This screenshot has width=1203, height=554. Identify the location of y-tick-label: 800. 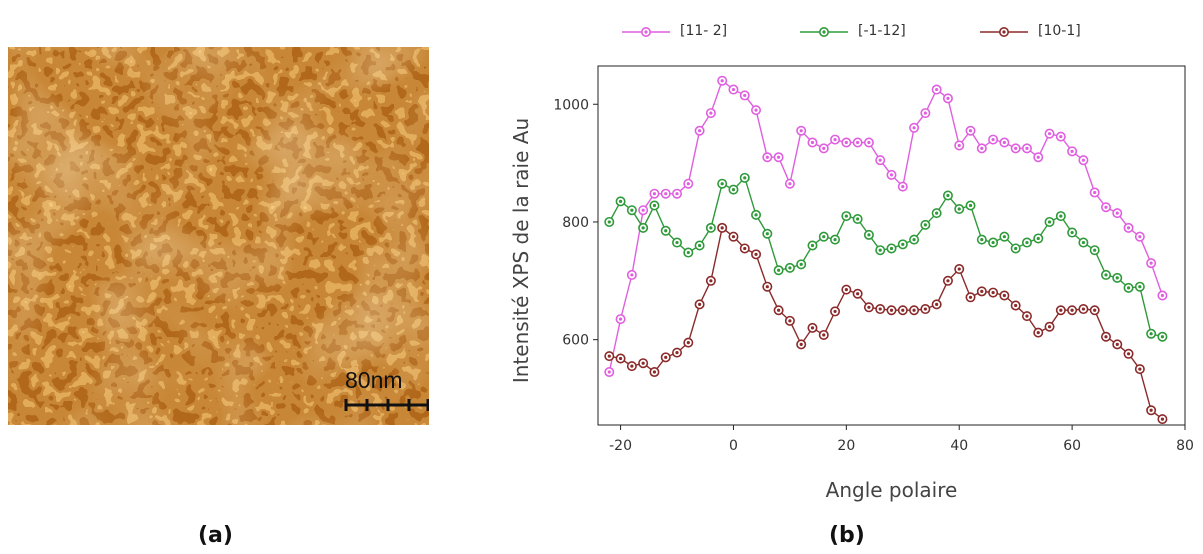
(575, 223).